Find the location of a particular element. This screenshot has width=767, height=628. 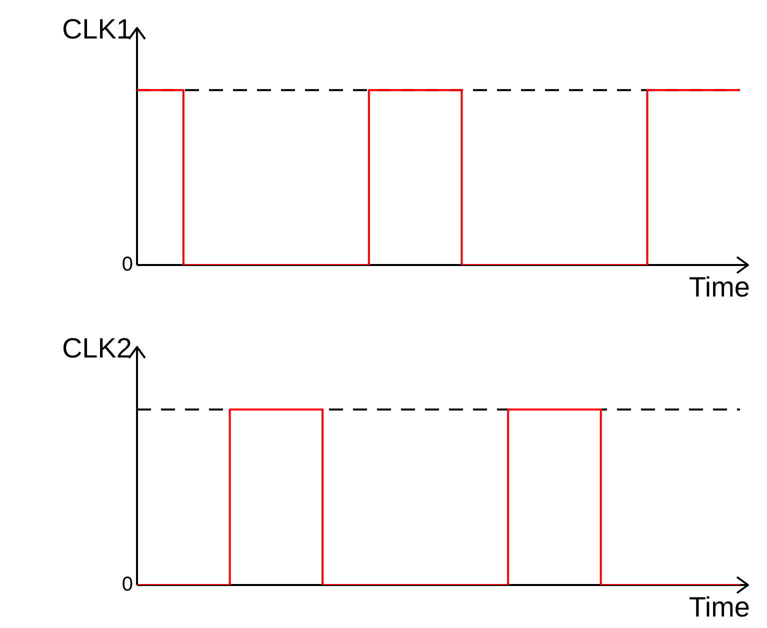

y-axis-title: CLK2 is located at coordinates (97, 348).